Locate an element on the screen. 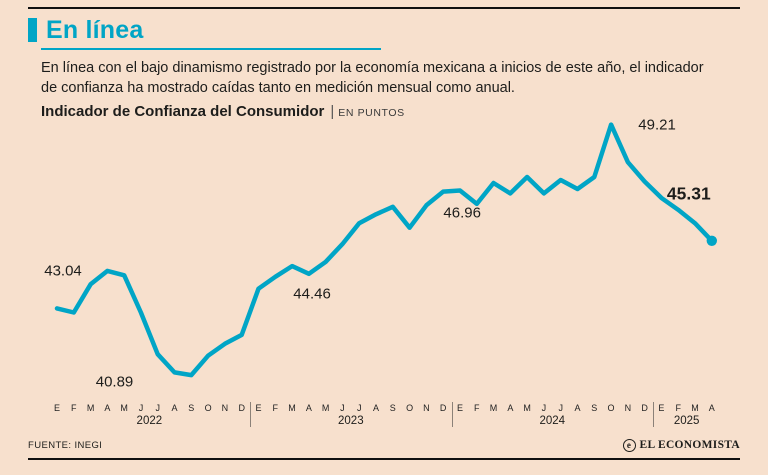  bottom-divider is located at coordinates (384, 458).